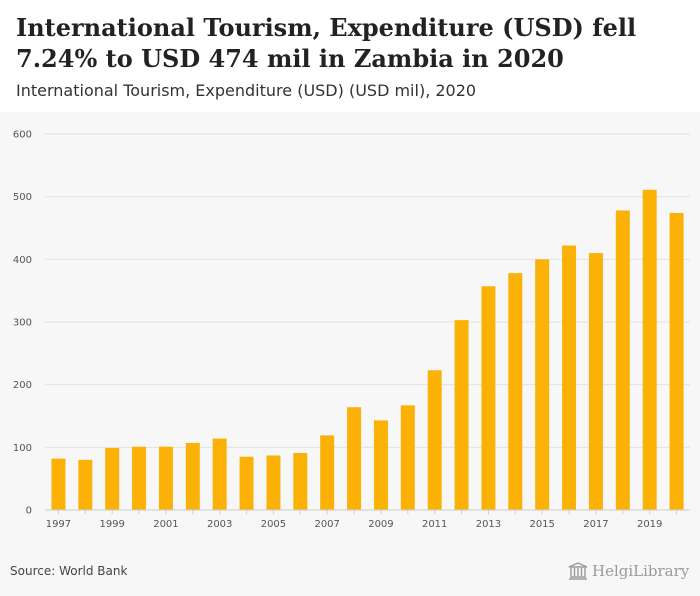  What do you see at coordinates (273, 482) in the screenshot?
I see `bar-2005` at bounding box center [273, 482].